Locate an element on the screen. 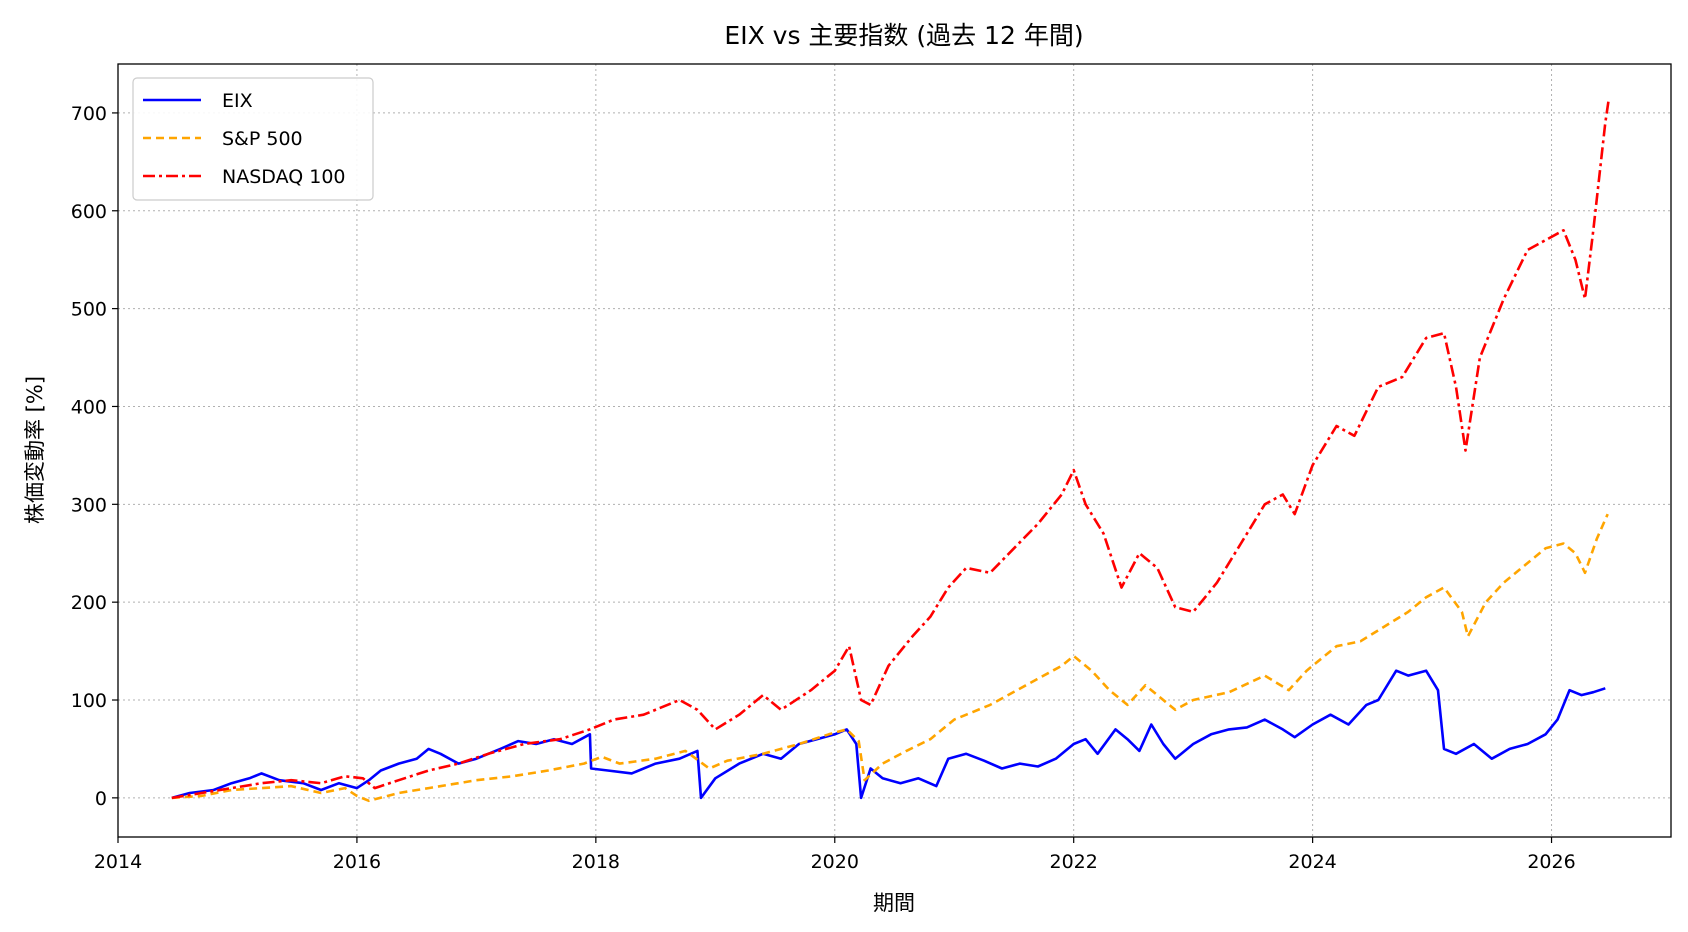  y-tick-label: 500 is located at coordinates (89, 310).